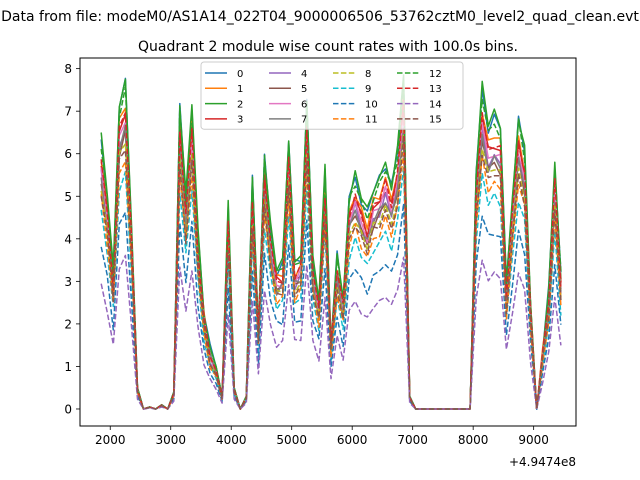 This screenshot has height=480, width=640. I want to click on x-tick-label: 4000, so click(231, 440).